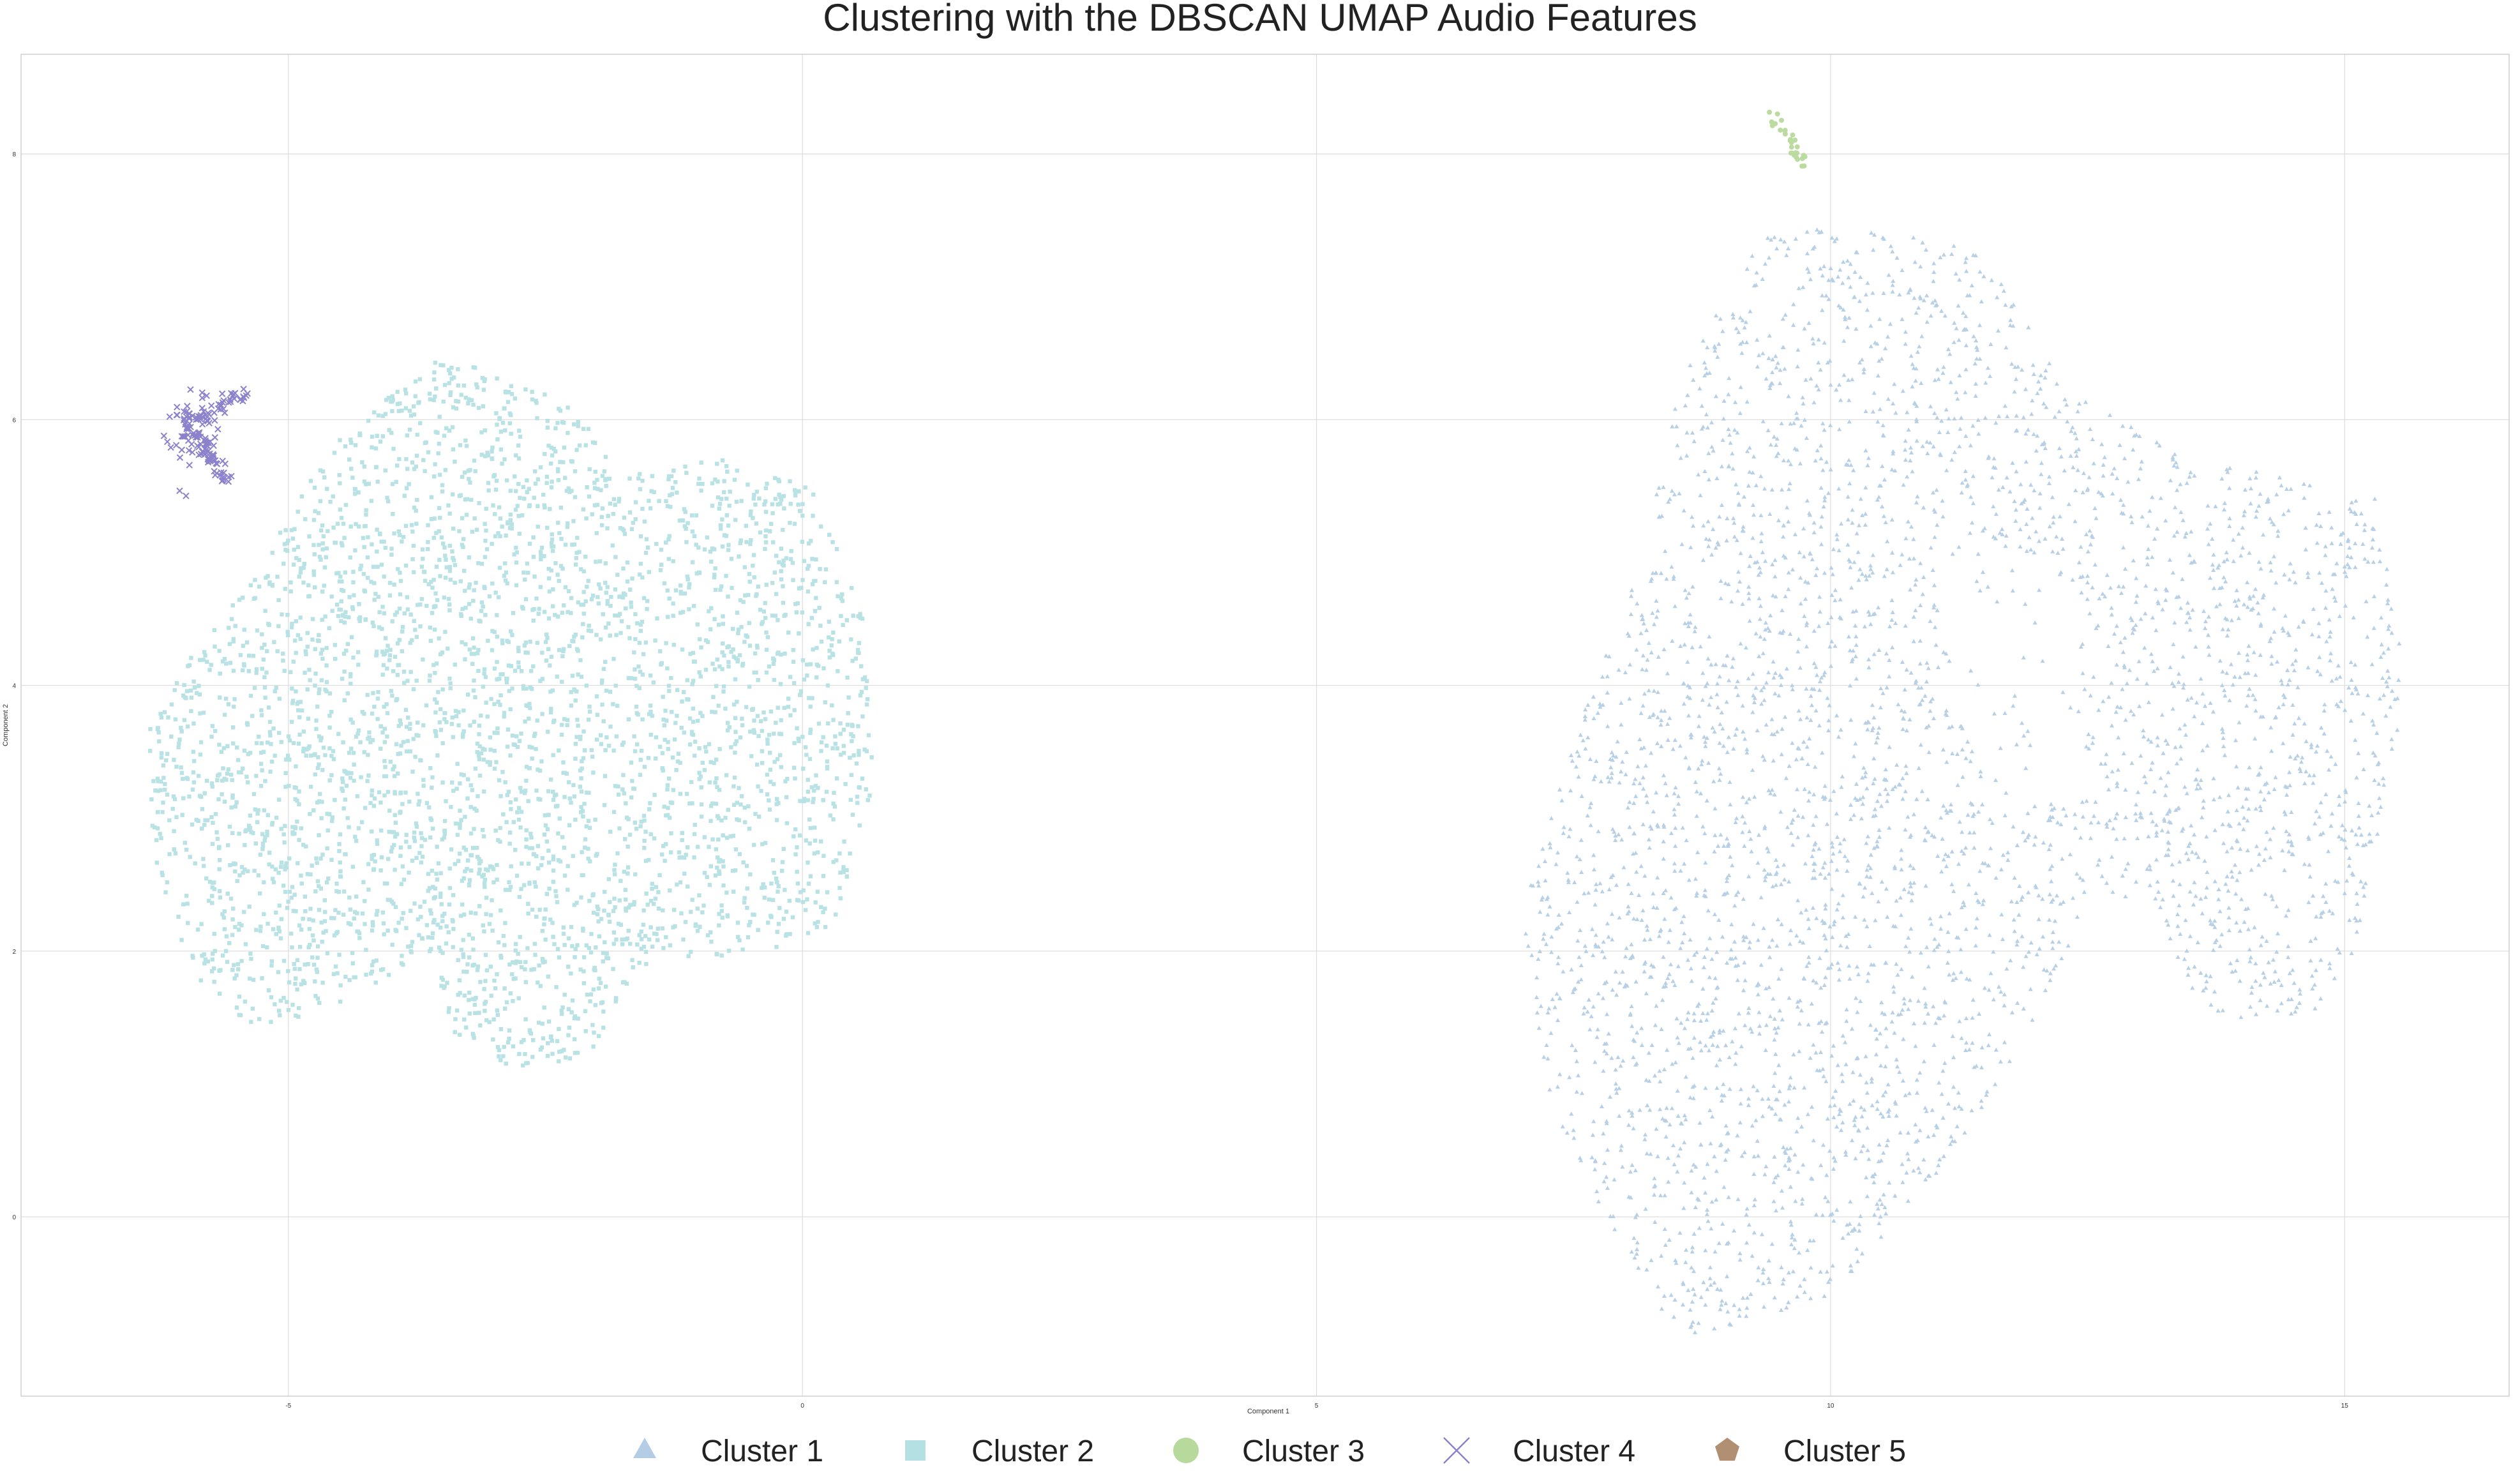 This screenshot has width=2520, height=1483. What do you see at coordinates (1186, 1450) in the screenshot?
I see `legend-marker-circle-icon` at bounding box center [1186, 1450].